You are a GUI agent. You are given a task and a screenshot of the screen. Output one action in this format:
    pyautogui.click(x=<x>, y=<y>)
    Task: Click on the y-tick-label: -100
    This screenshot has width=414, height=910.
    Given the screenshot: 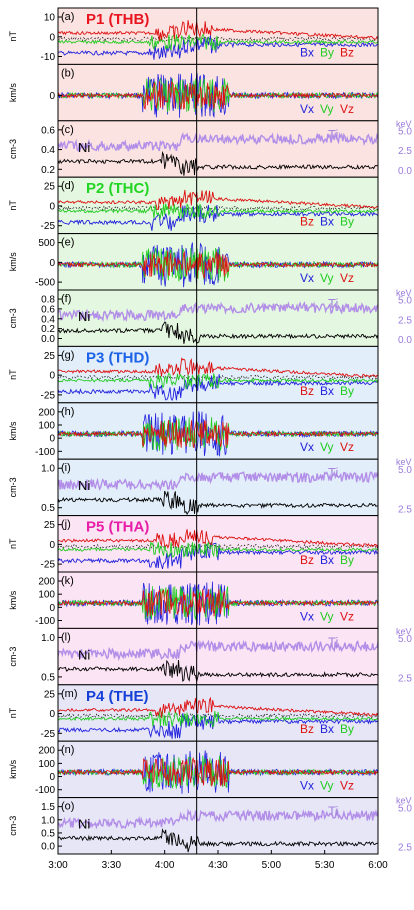 What is the action you would take?
    pyautogui.click(x=45, y=790)
    